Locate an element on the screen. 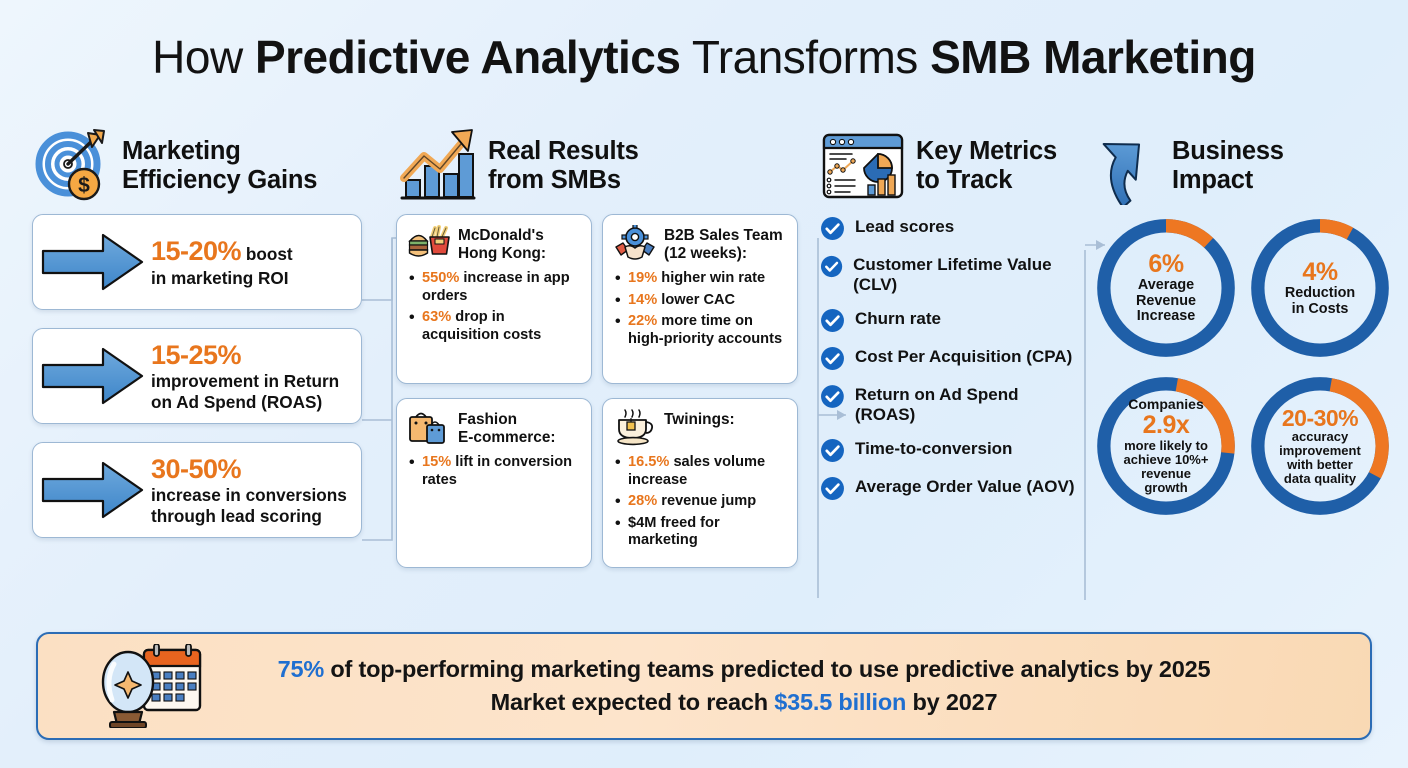  dashboard-analytics-icon is located at coordinates (863, 166).